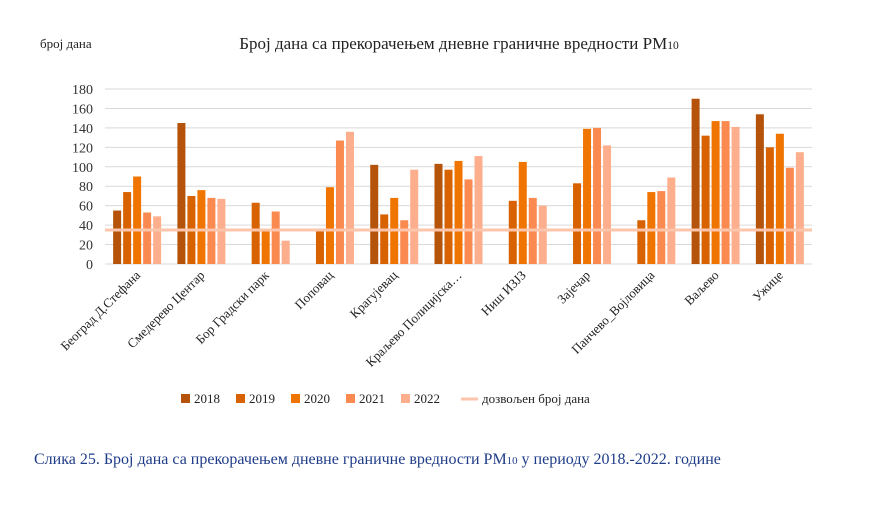  What do you see at coordinates (66, 43) in the screenshot?
I see `y-axis-label: број дана` at bounding box center [66, 43].